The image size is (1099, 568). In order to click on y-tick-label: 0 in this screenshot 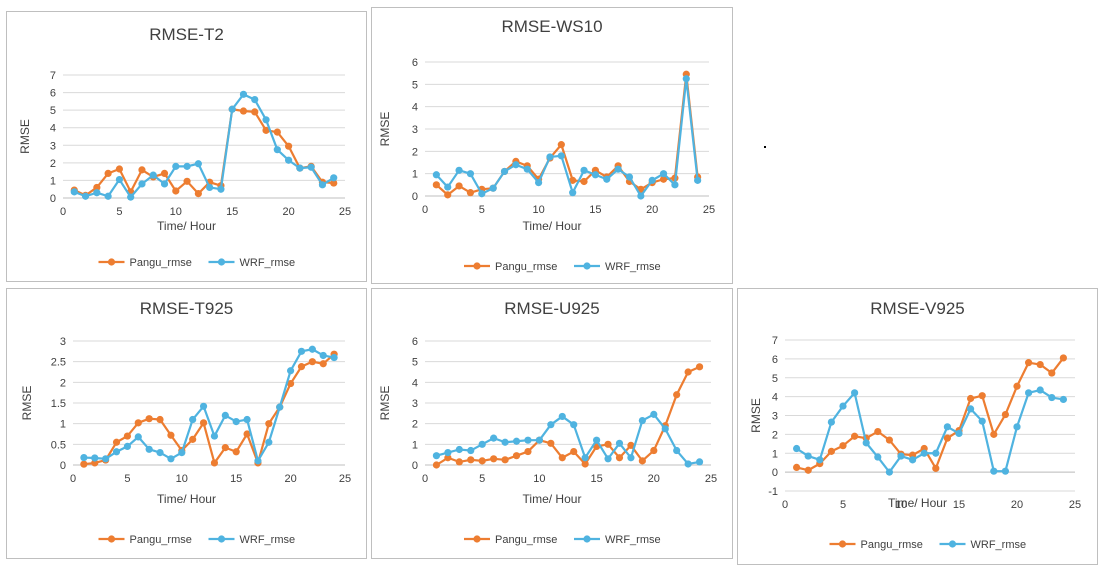, I will do `click(415, 197)`.